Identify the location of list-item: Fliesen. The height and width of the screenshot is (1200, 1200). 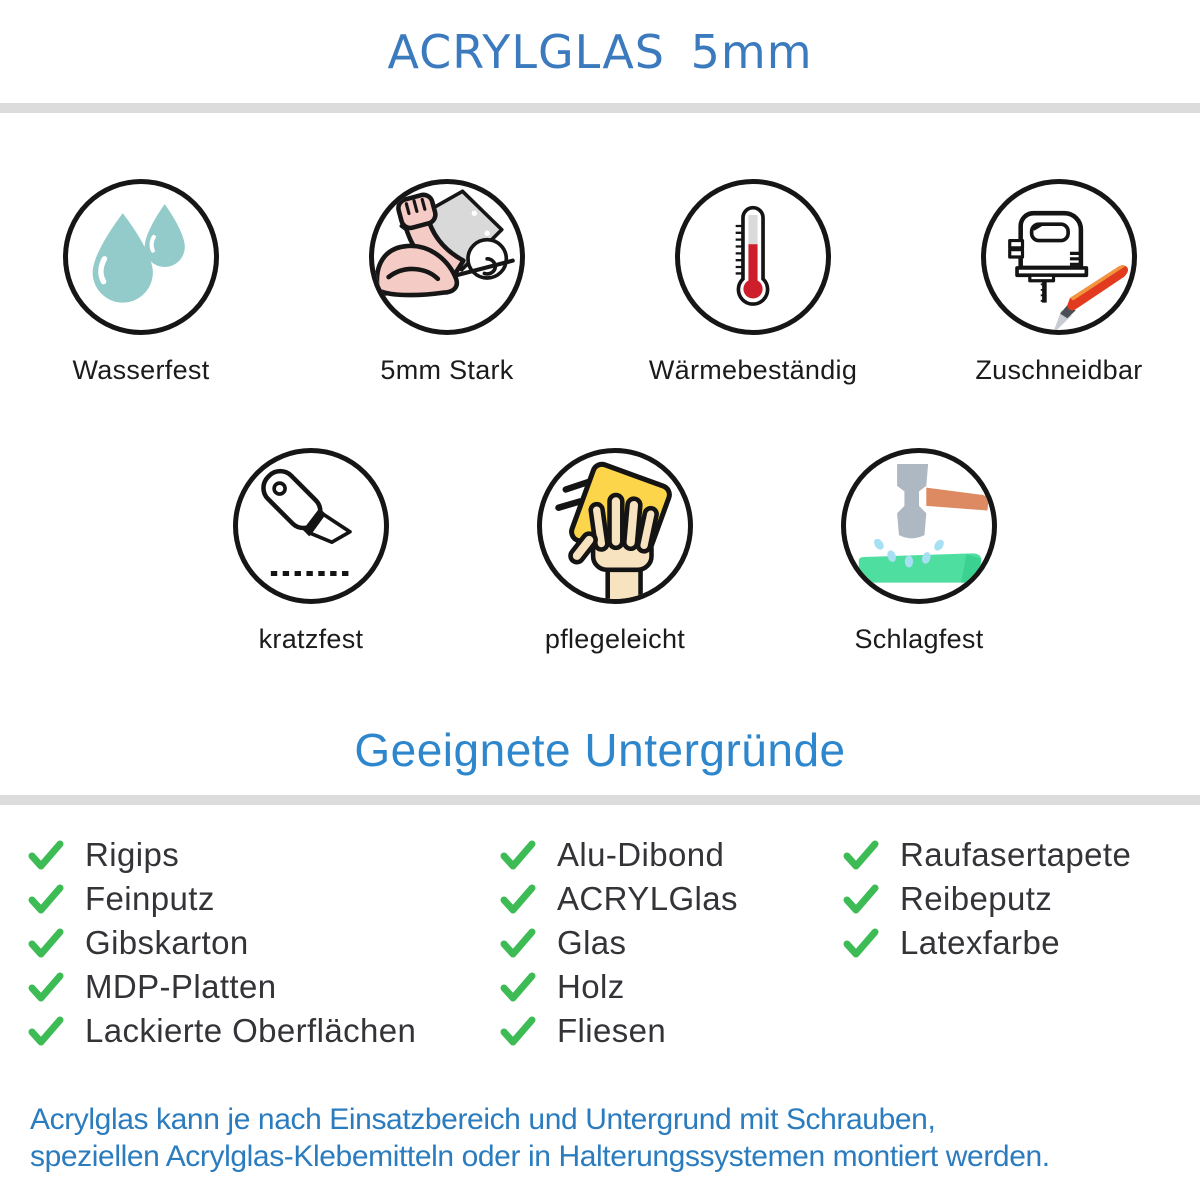
(671, 1031).